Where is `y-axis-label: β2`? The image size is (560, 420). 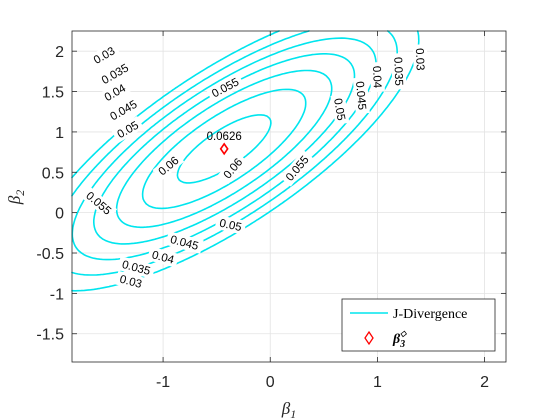
y-axis-label: β2 is located at coordinates (16, 197).